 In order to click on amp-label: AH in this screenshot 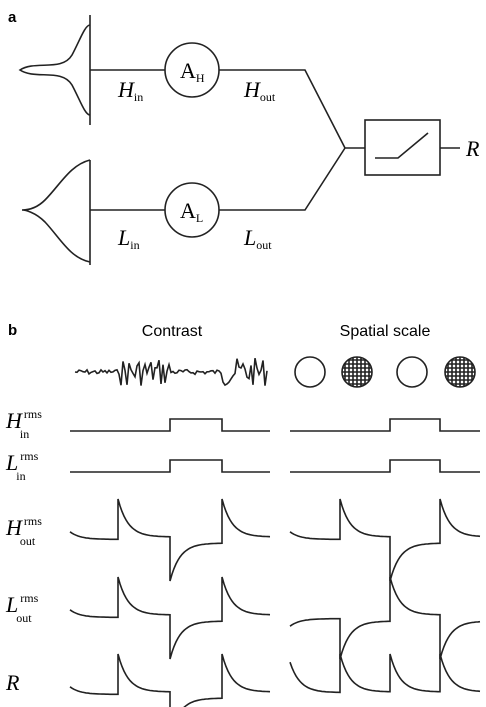, I will do `click(192, 71)`.